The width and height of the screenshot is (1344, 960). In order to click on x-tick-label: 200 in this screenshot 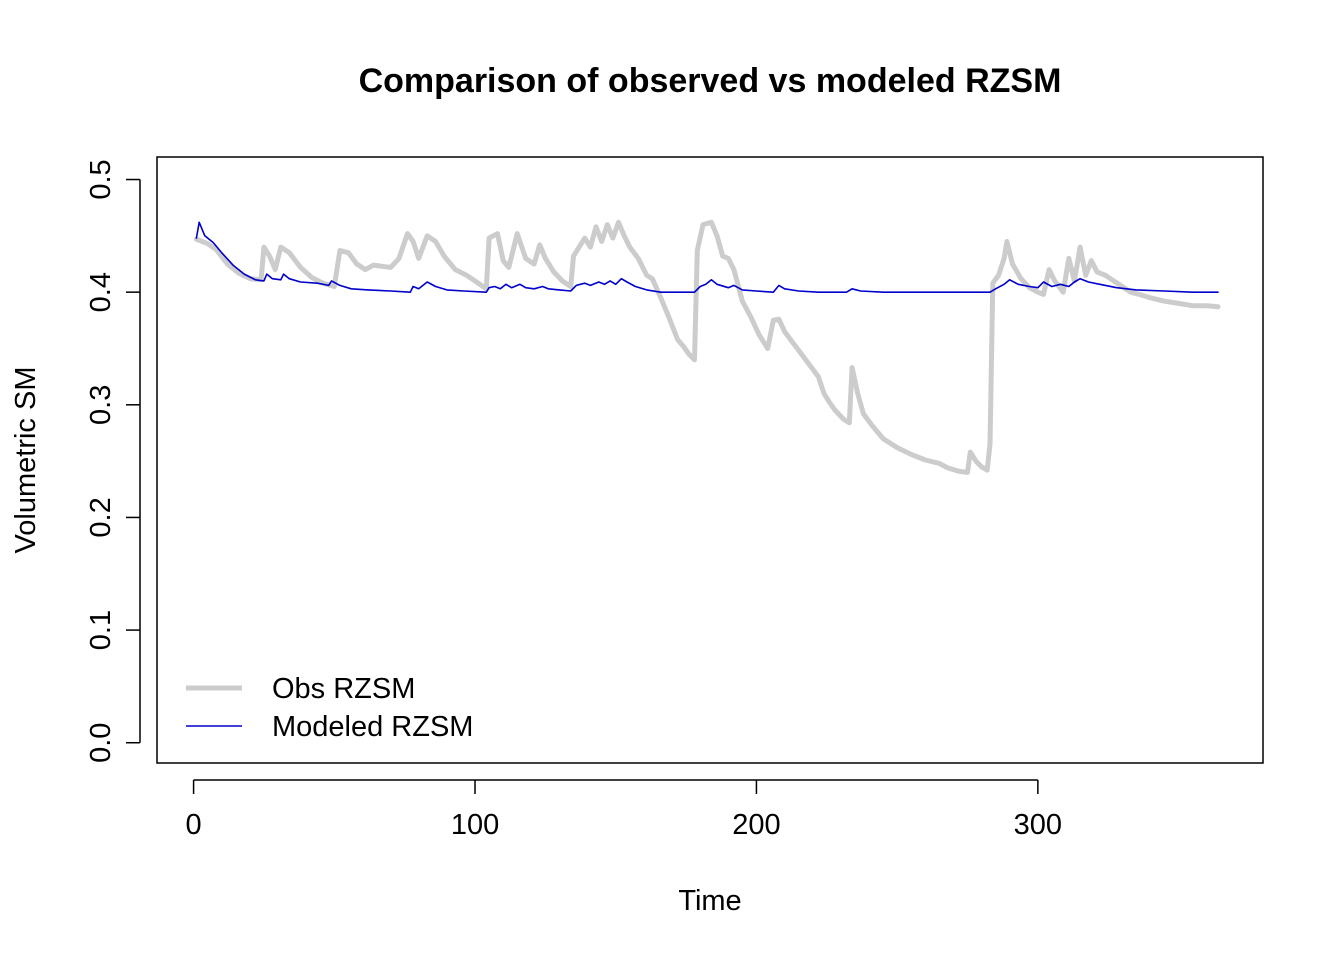, I will do `click(756, 825)`.